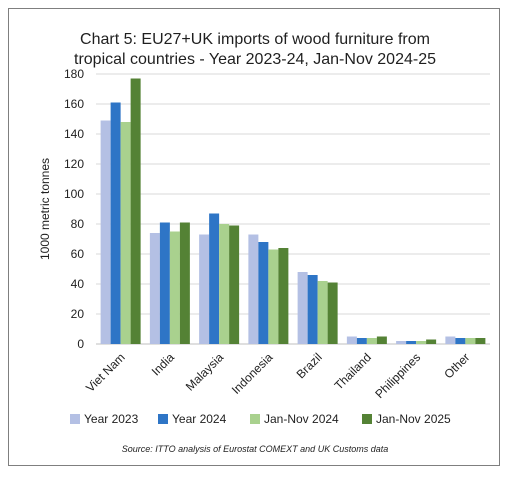  What do you see at coordinates (456, 365) in the screenshot?
I see `x-tick-label: Other` at bounding box center [456, 365].